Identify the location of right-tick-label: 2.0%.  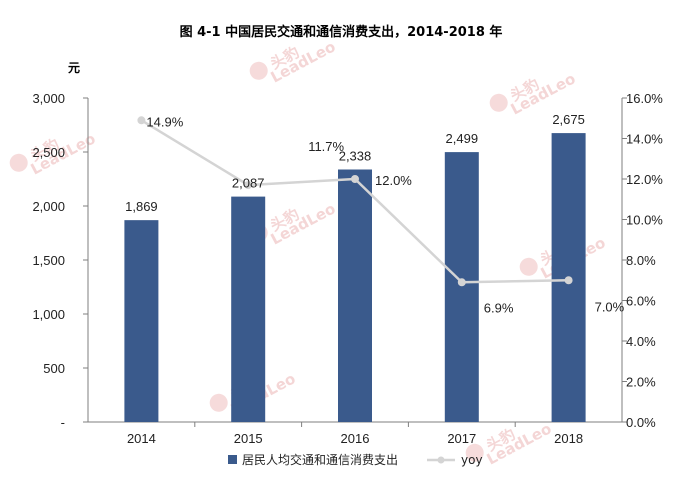
(641, 382).